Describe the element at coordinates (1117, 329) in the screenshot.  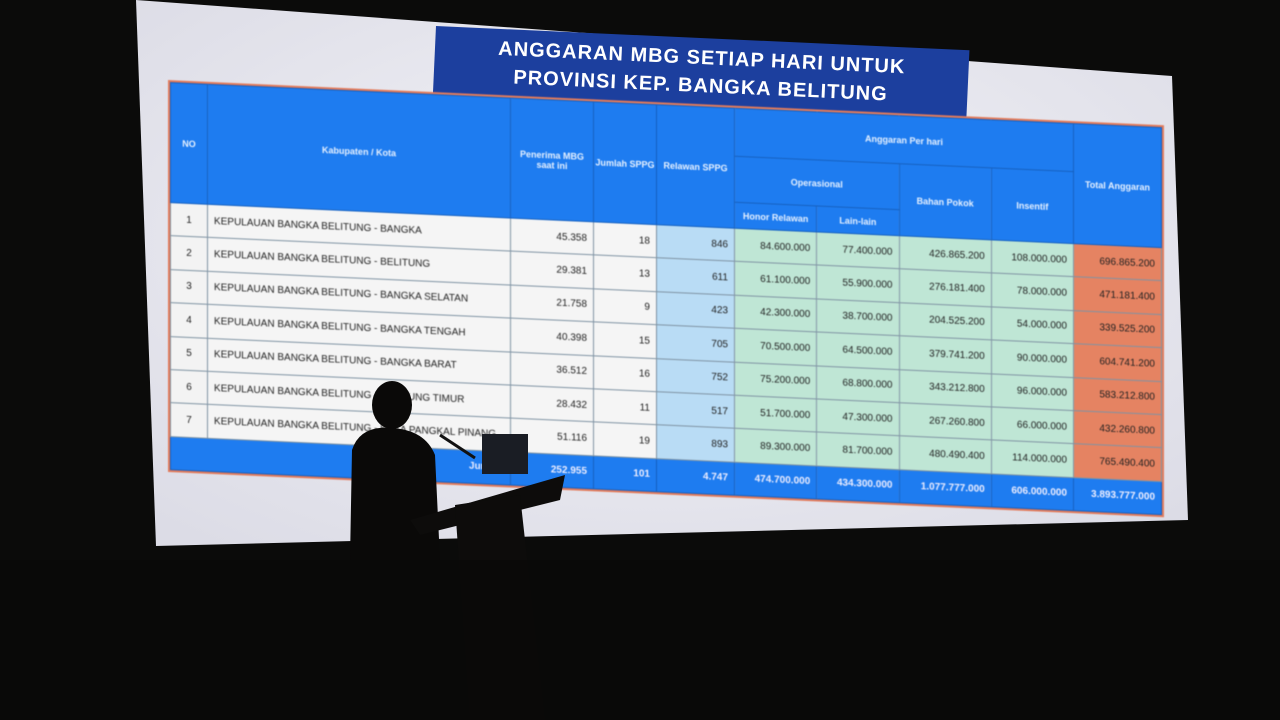
I see `cell-total: 339.525.200` at that location.